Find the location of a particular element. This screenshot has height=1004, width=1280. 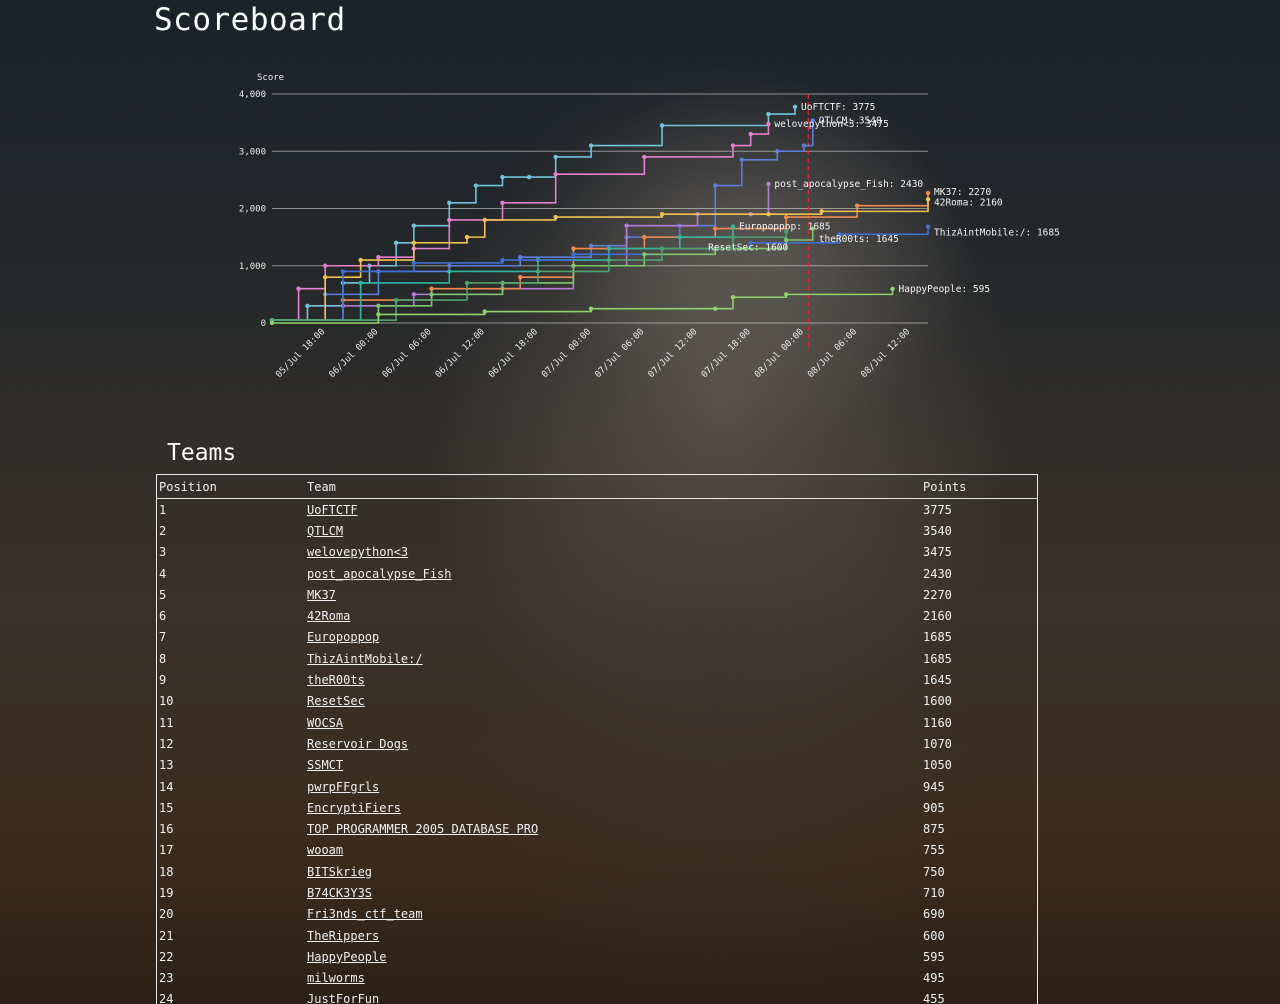

series-end-label: ThizAintMobile:/: 1685 is located at coordinates (997, 233).